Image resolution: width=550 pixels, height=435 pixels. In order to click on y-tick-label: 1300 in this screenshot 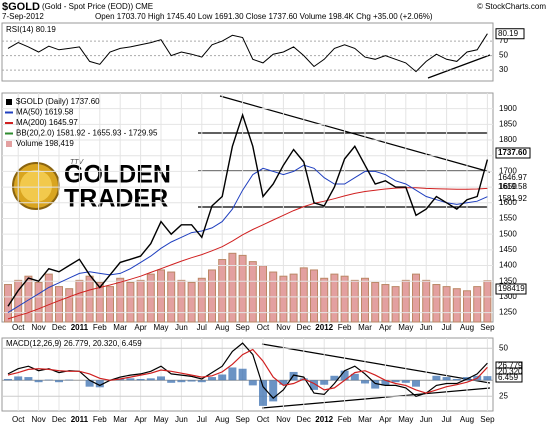, I will do `click(508, 296)`.